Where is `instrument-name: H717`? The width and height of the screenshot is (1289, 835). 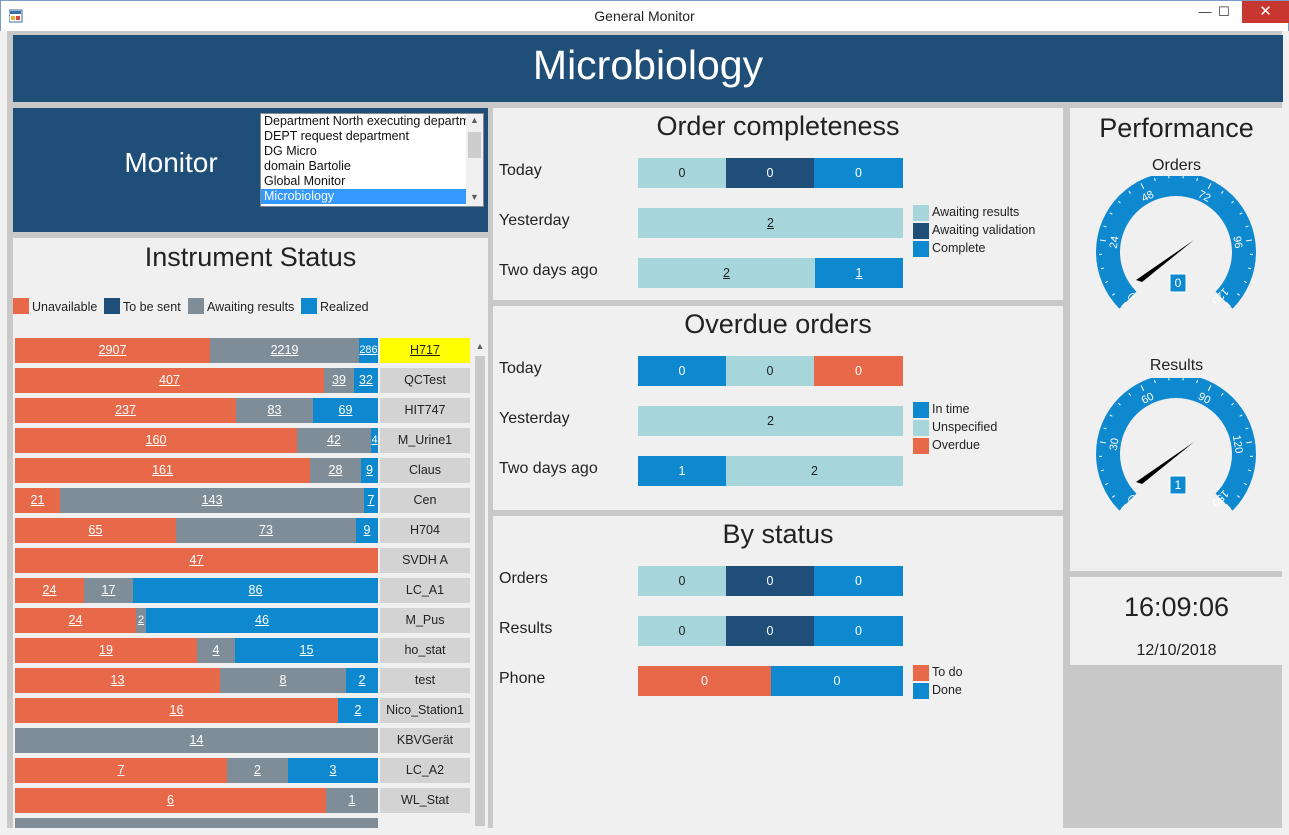 instrument-name: H717 is located at coordinates (425, 350).